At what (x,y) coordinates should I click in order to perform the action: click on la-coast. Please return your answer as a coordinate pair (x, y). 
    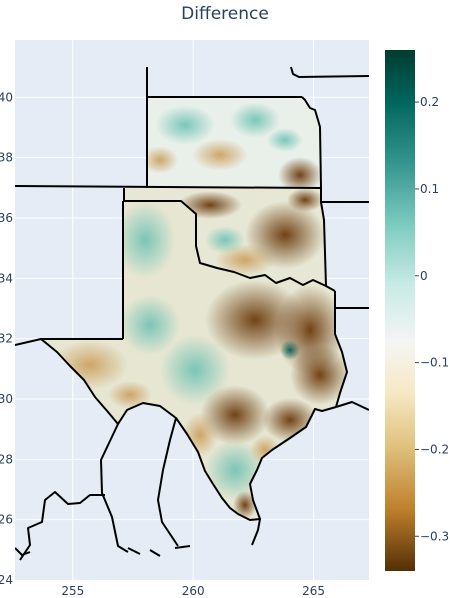
    Looking at the image, I should click on (352, 406).